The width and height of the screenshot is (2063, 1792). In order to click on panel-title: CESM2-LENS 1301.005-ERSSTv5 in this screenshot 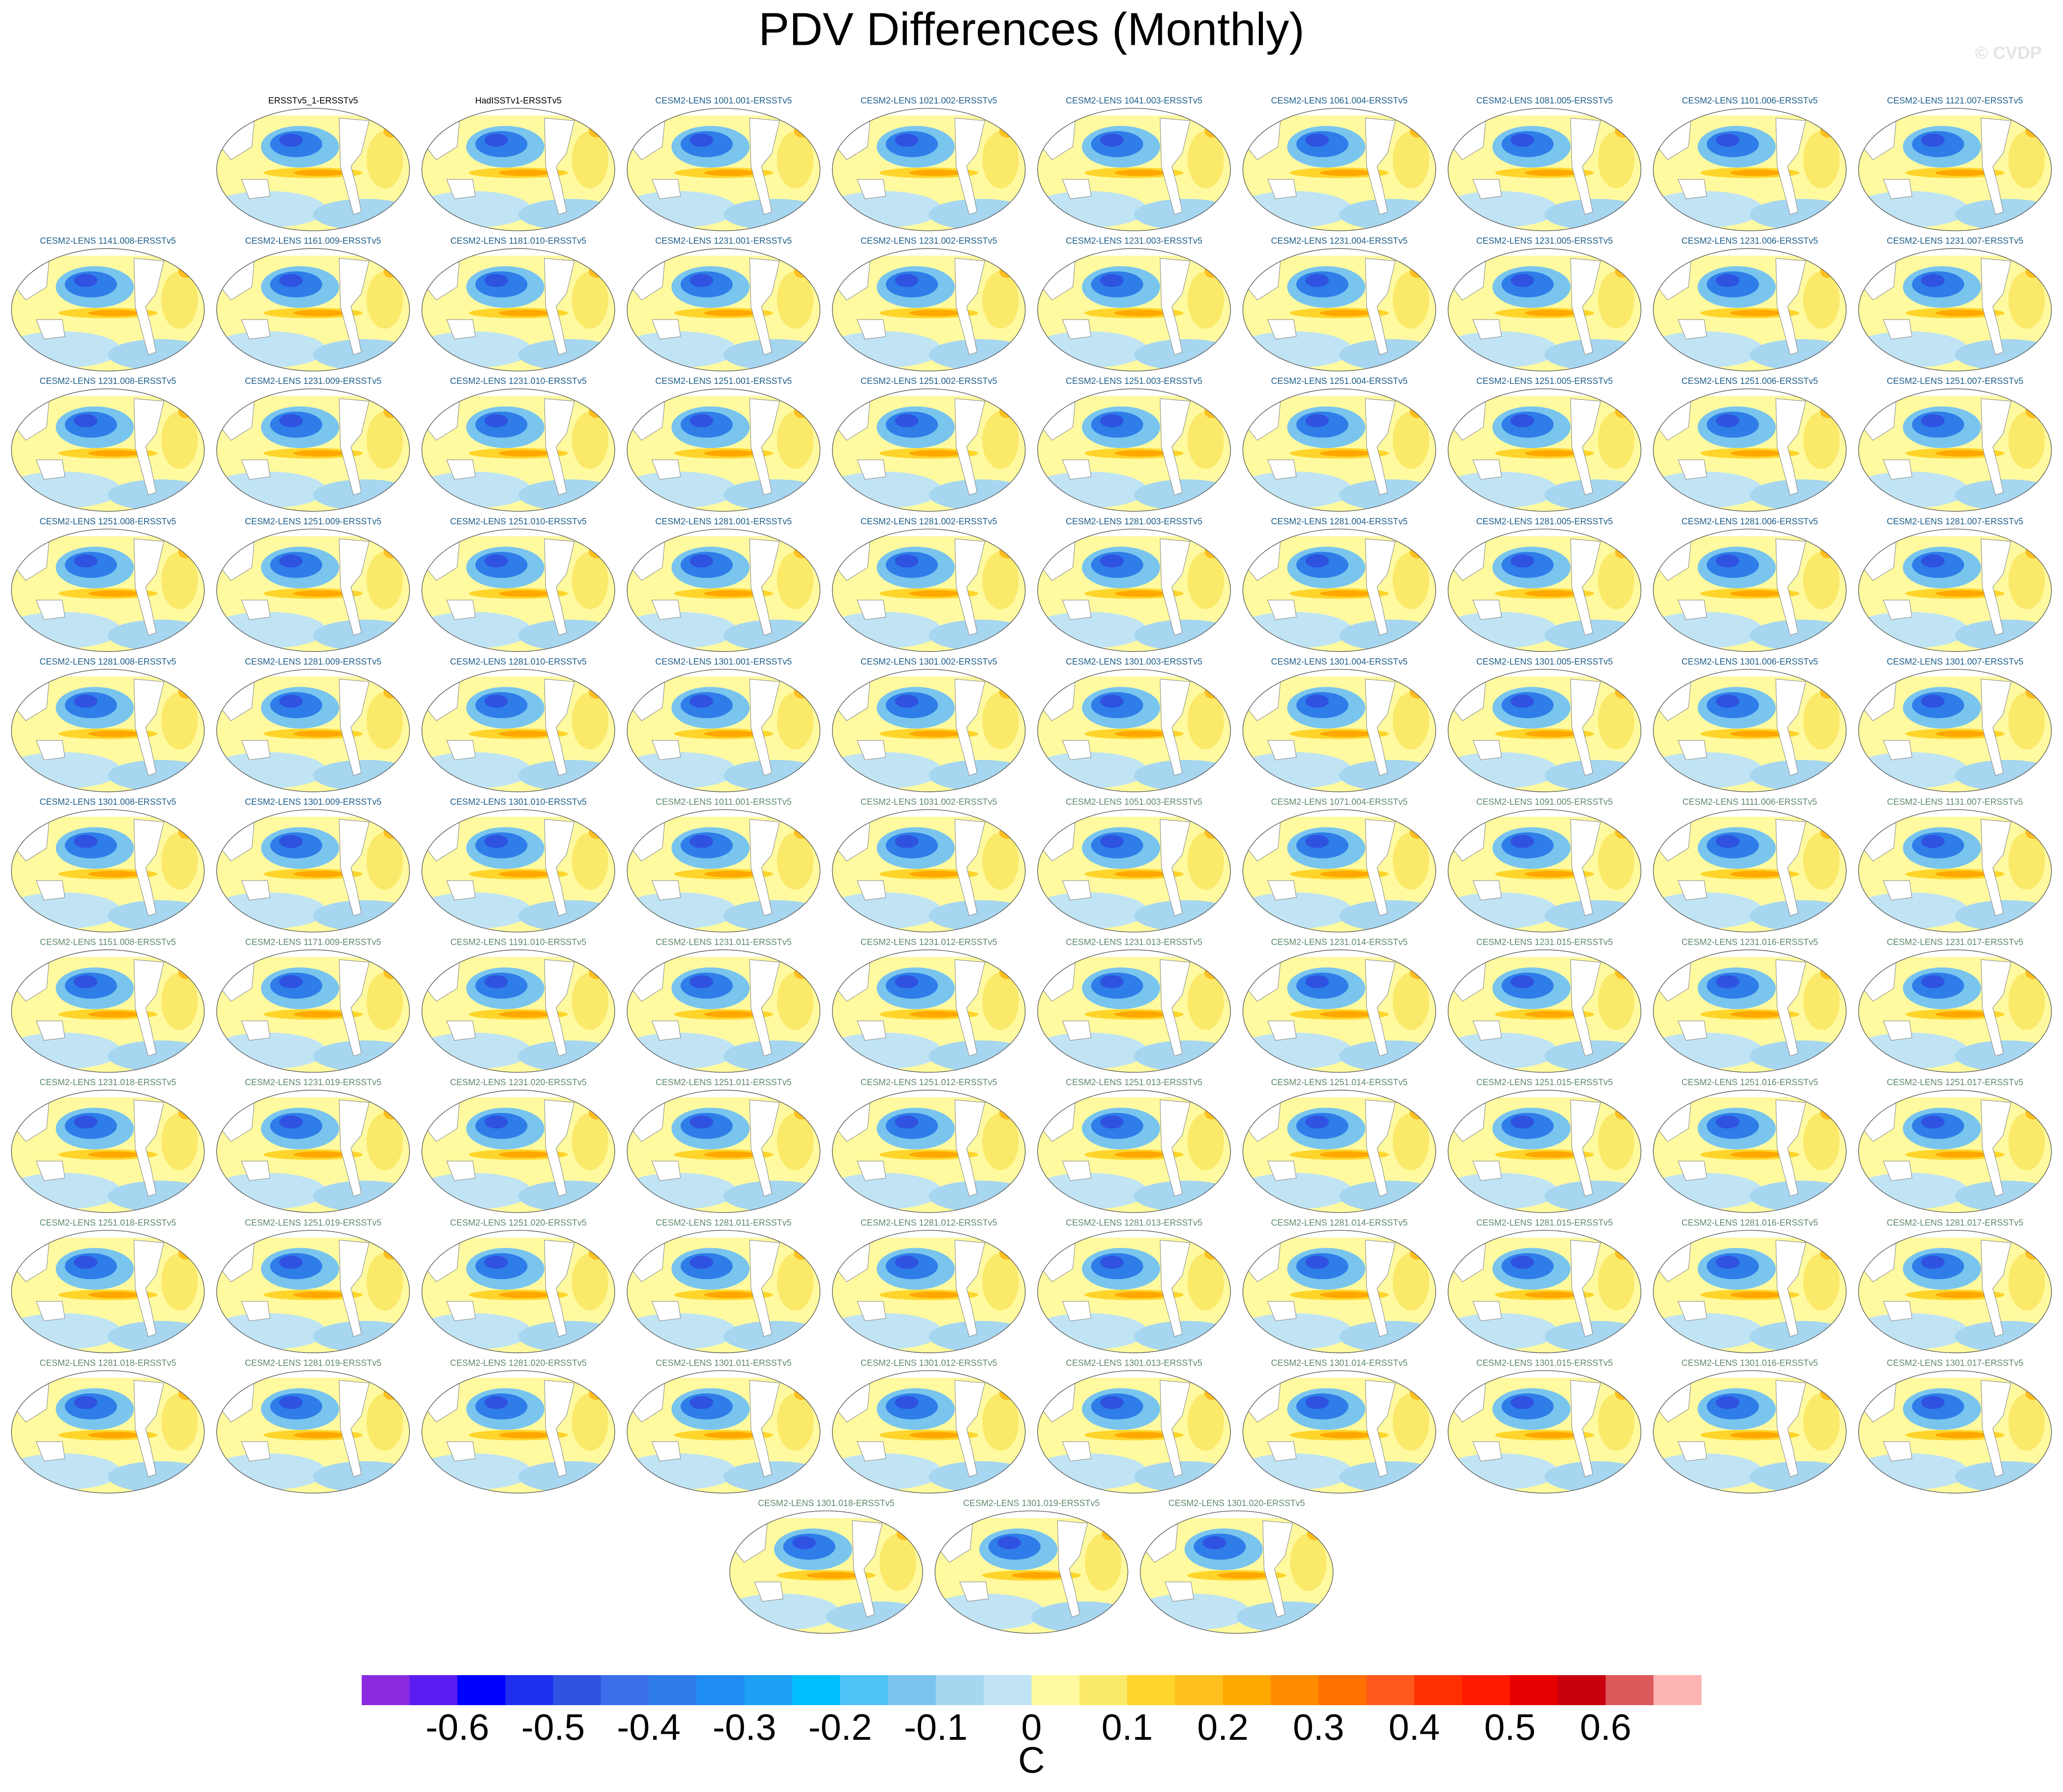, I will do `click(1544, 662)`.